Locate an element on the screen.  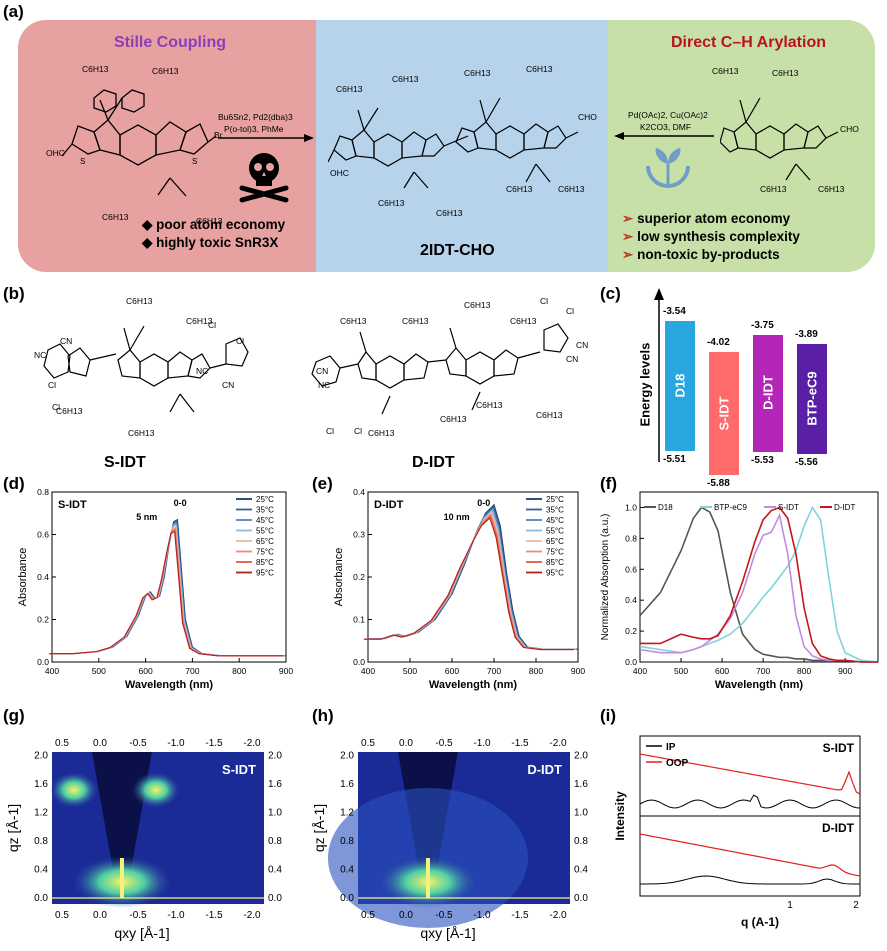
x-axis-label: qxy [Å-1] is located at coordinates (447, 933).